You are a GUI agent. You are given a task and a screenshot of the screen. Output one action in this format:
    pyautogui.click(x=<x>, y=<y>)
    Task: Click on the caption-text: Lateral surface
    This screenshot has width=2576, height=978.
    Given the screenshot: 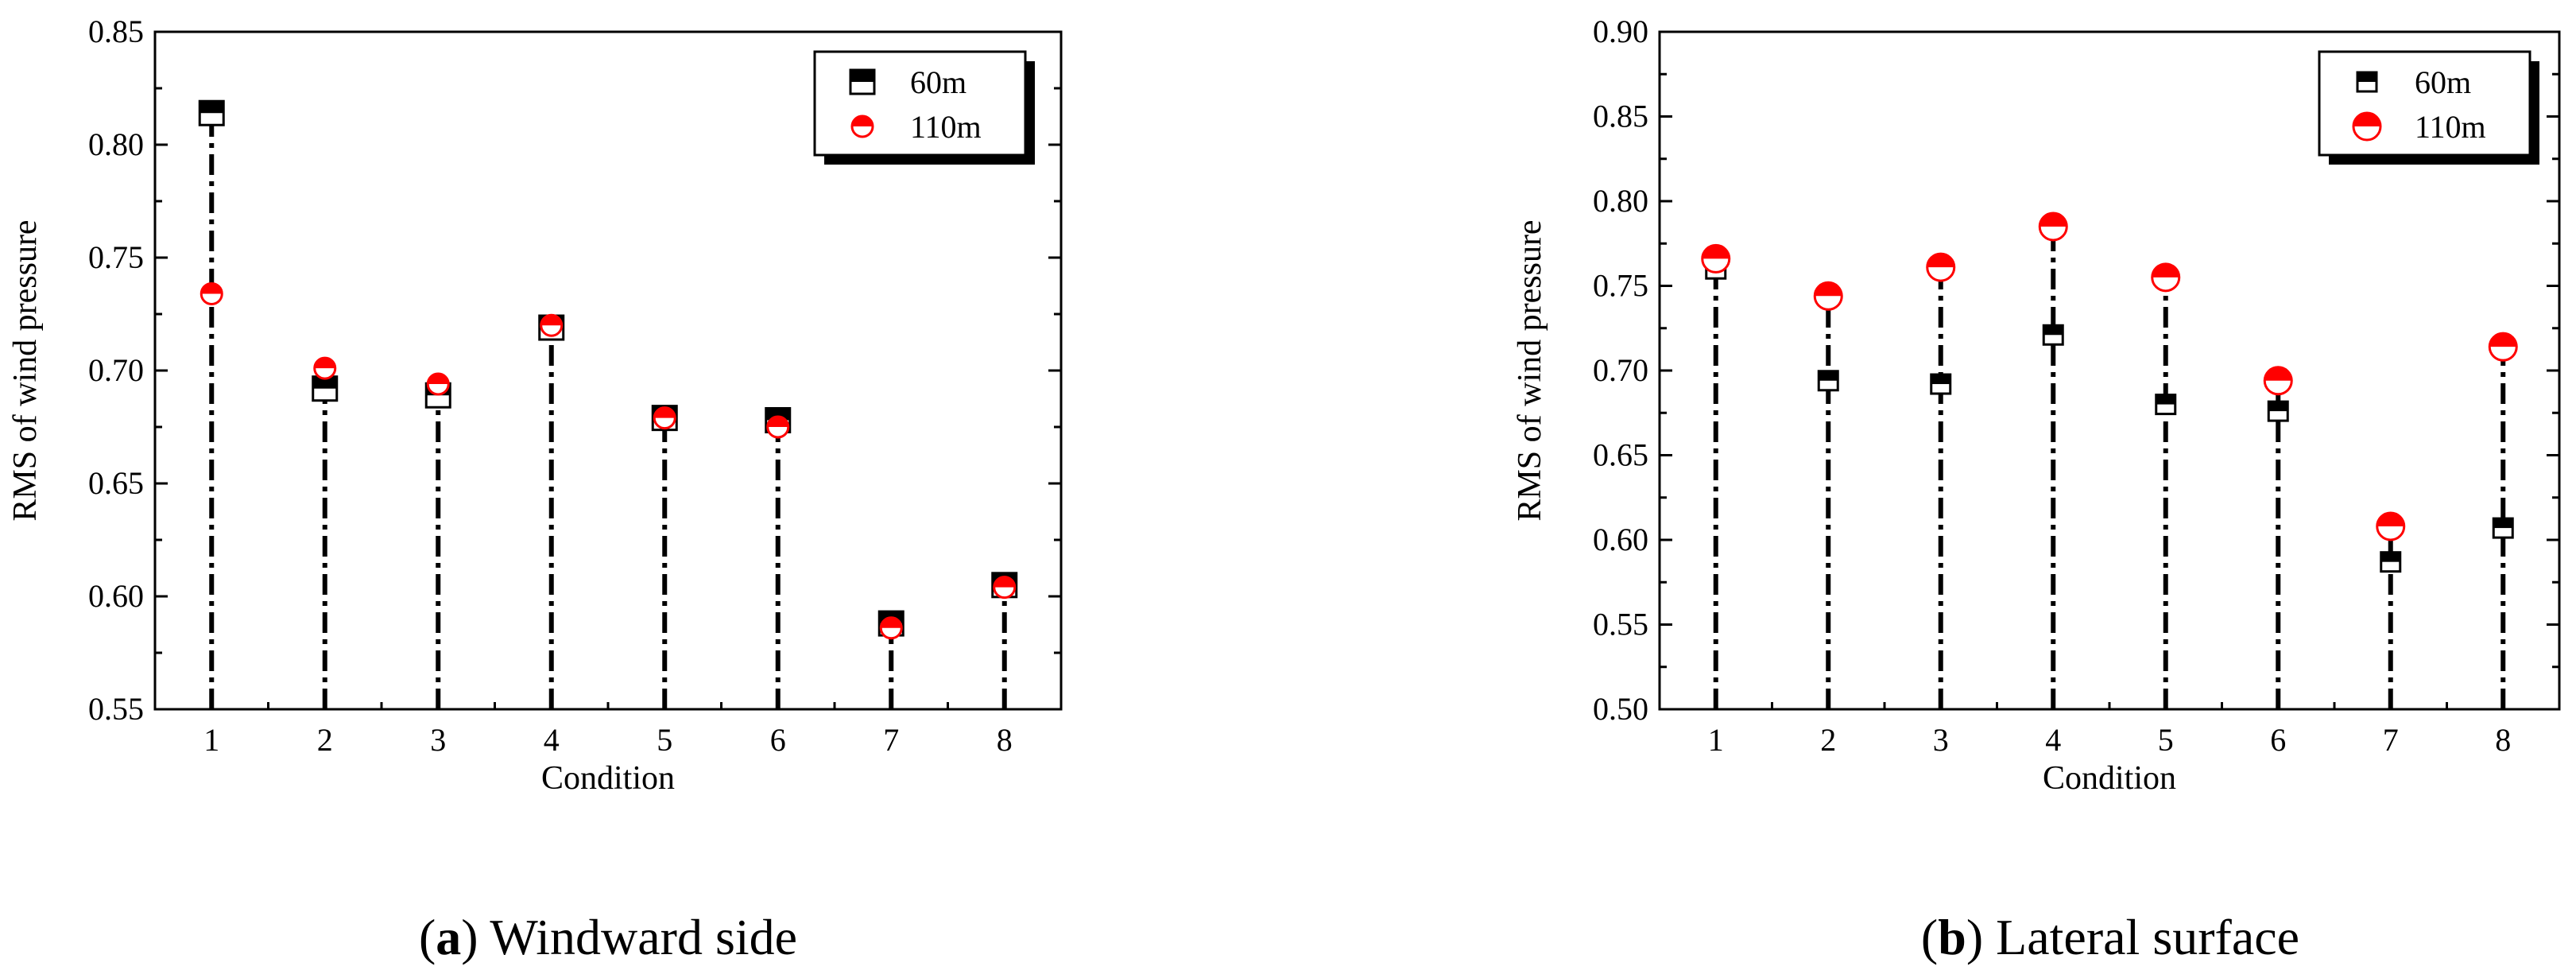 What is the action you would take?
    pyautogui.click(x=2147, y=937)
    